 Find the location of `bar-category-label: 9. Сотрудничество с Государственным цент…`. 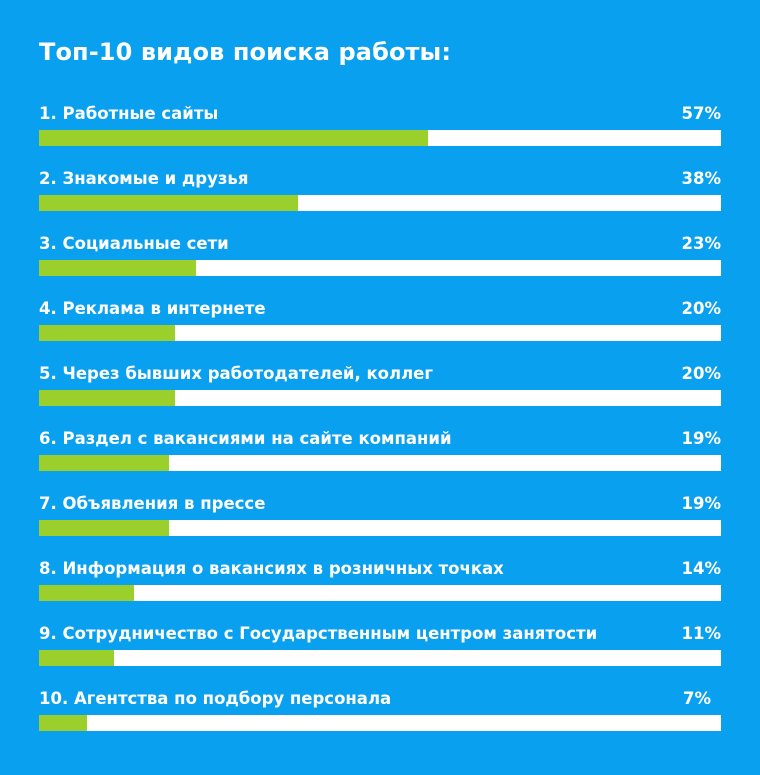

bar-category-label: 9. Сотрудничество с Государственным цент… is located at coordinates (318, 633).